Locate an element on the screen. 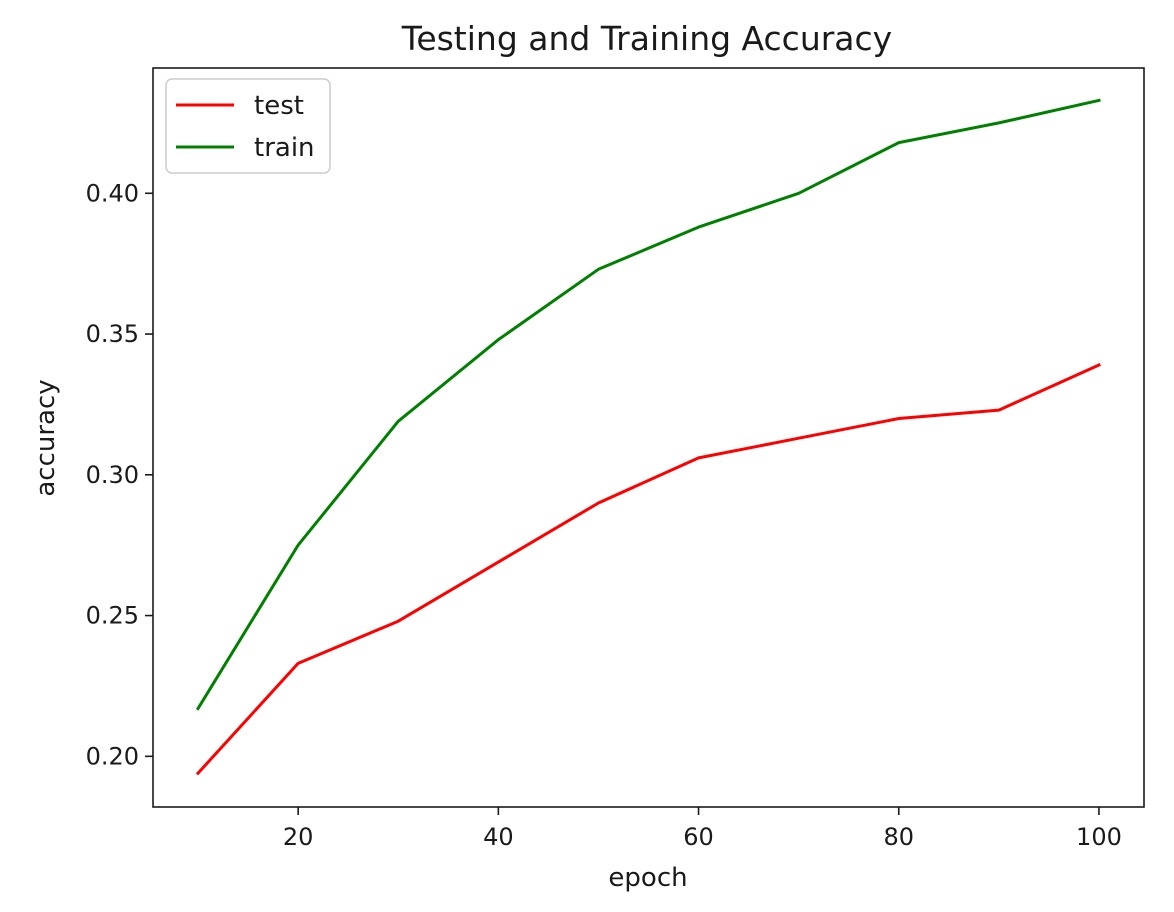 The width and height of the screenshot is (1174, 912). legend-label-train: train is located at coordinates (284, 148).